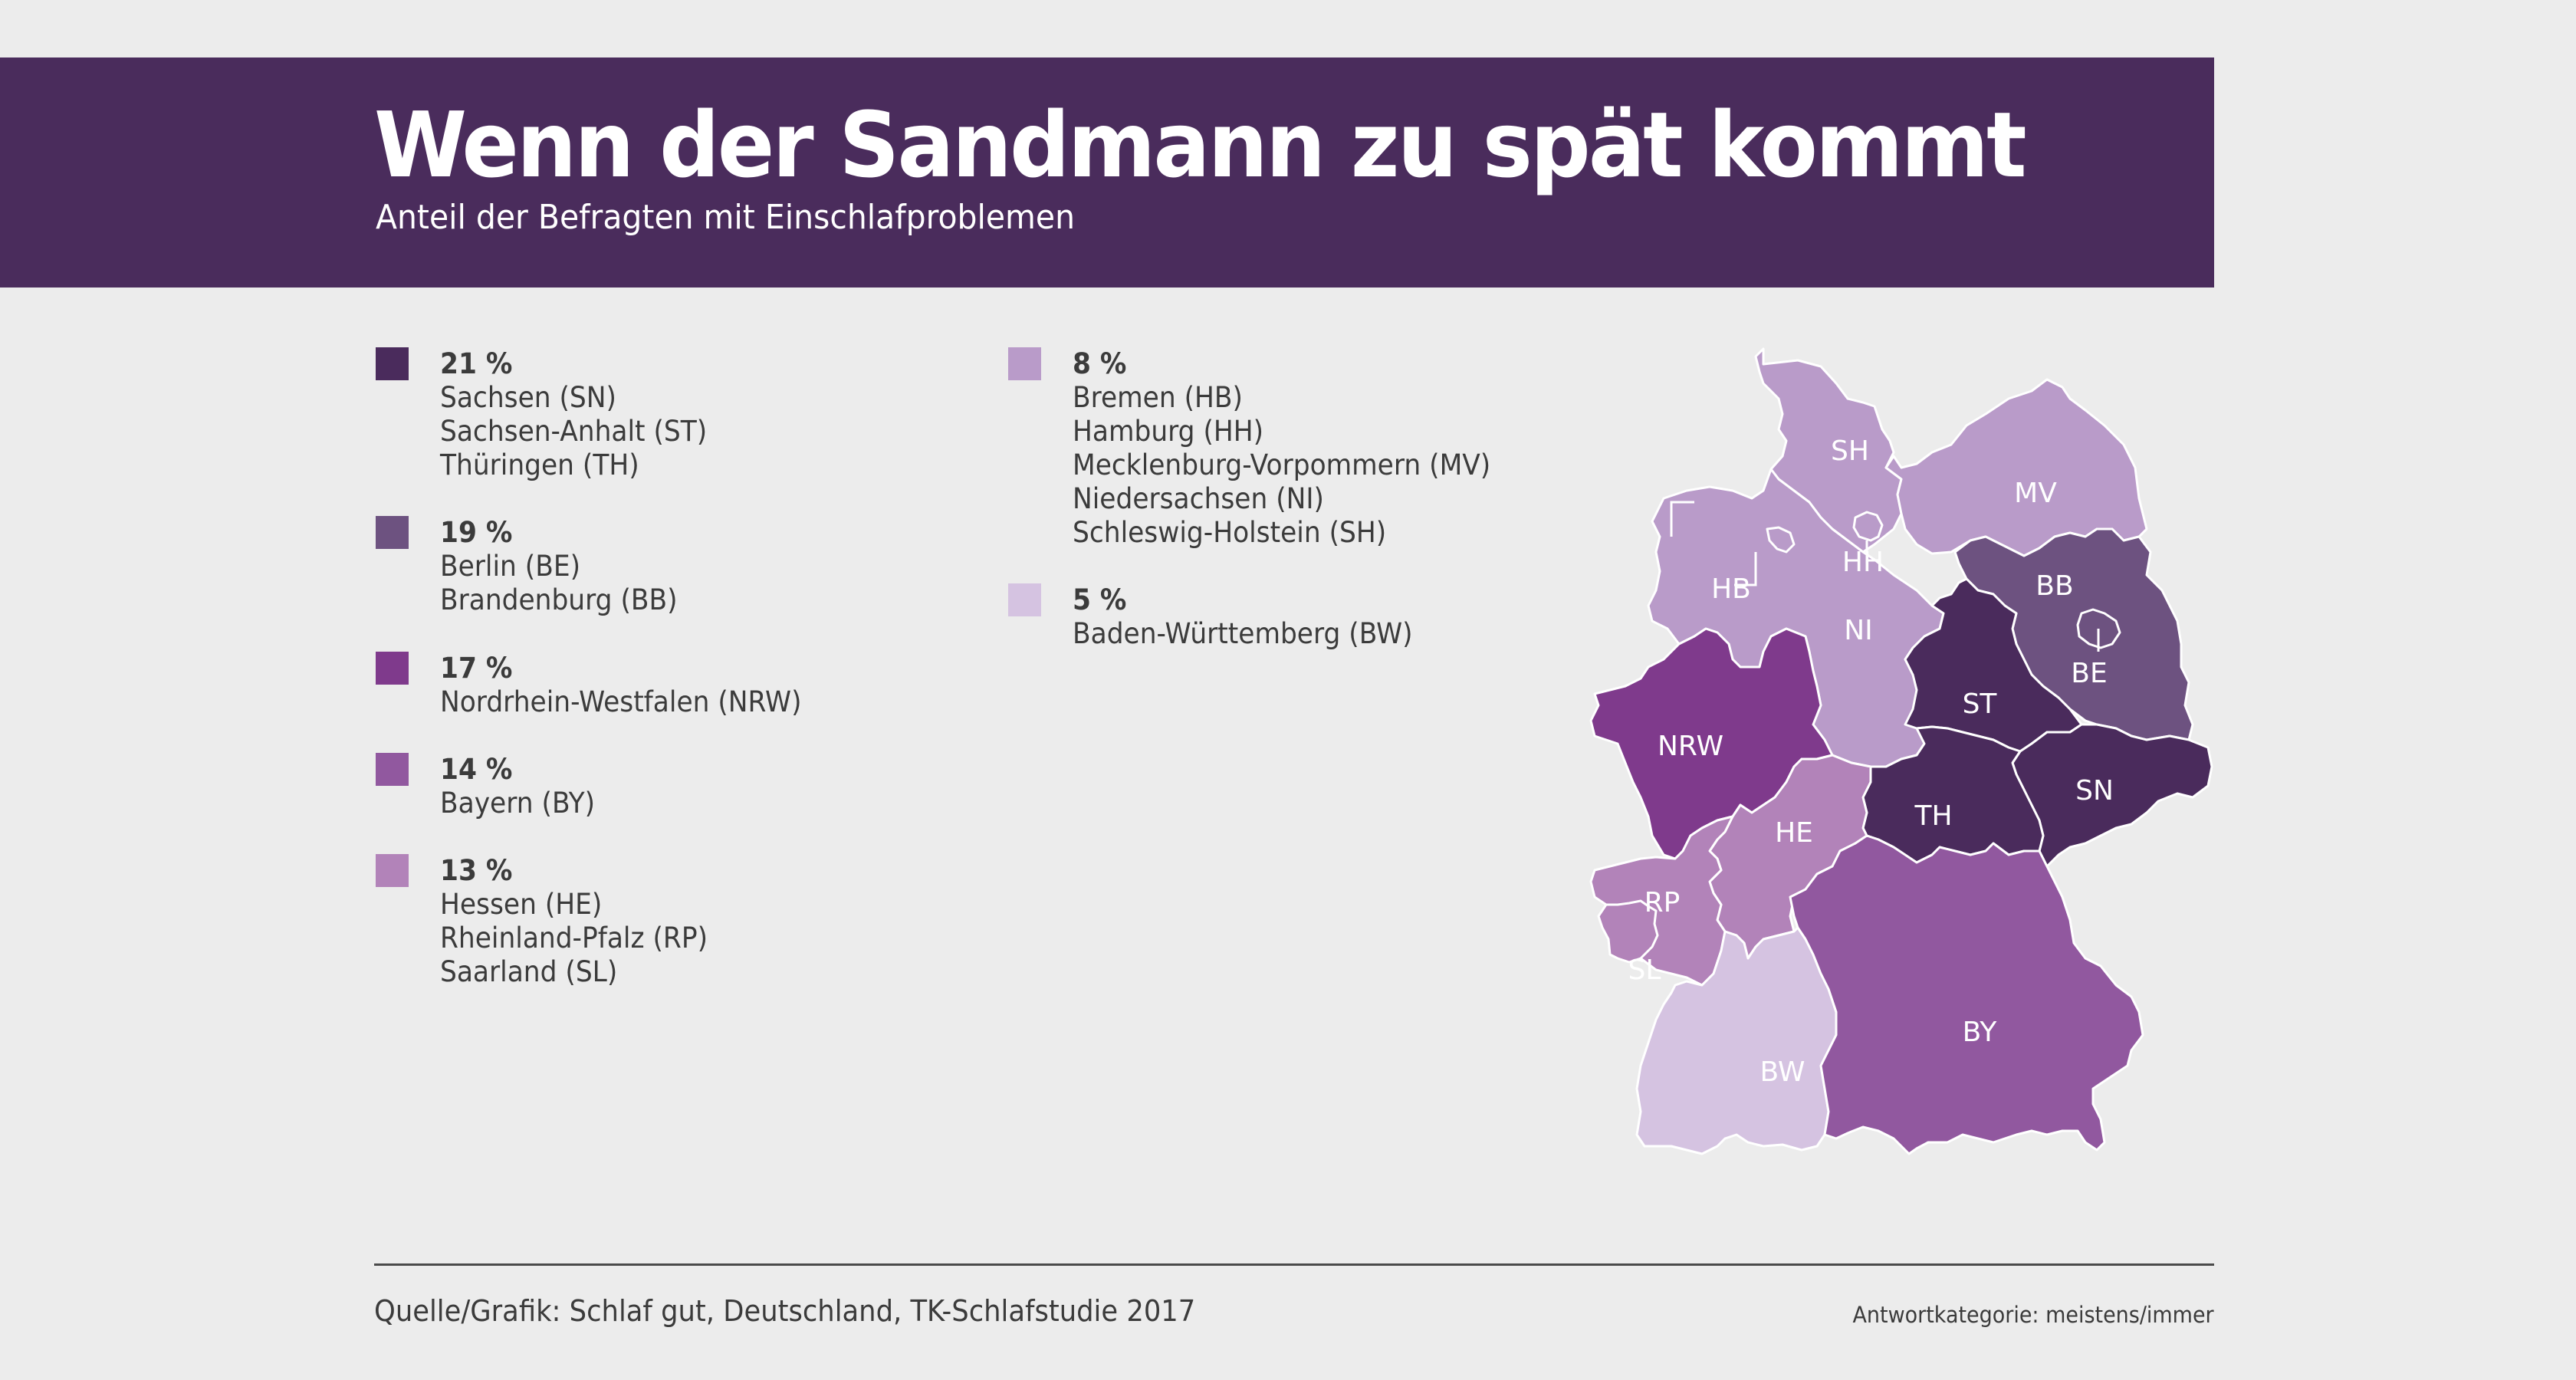  I want to click on legend-state: Rheinland-Pfalz (RP), so click(574, 939).